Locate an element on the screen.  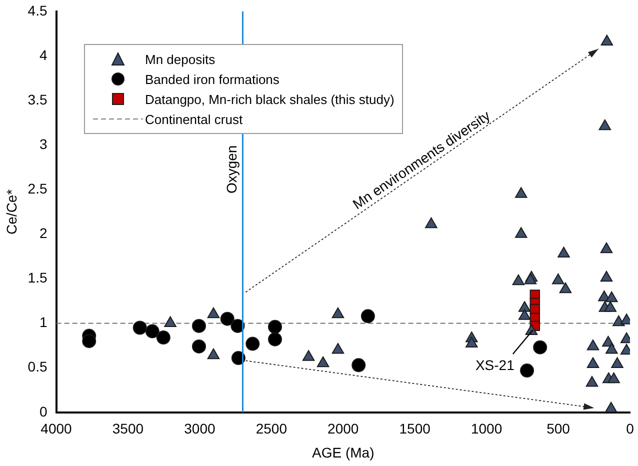
y-tick-label: 1.5 is located at coordinates (38, 278).